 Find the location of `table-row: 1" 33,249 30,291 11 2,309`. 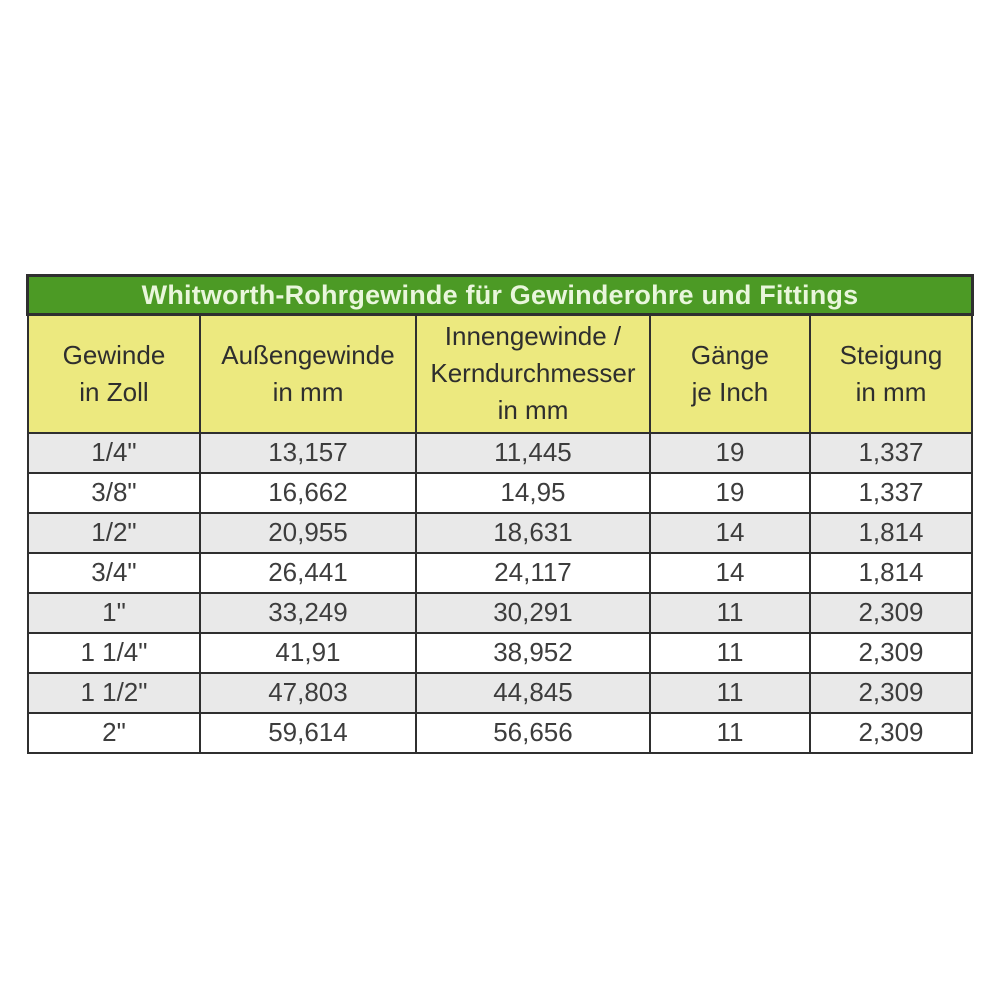

table-row: 1" 33,249 30,291 11 2,309 is located at coordinates (500, 612).